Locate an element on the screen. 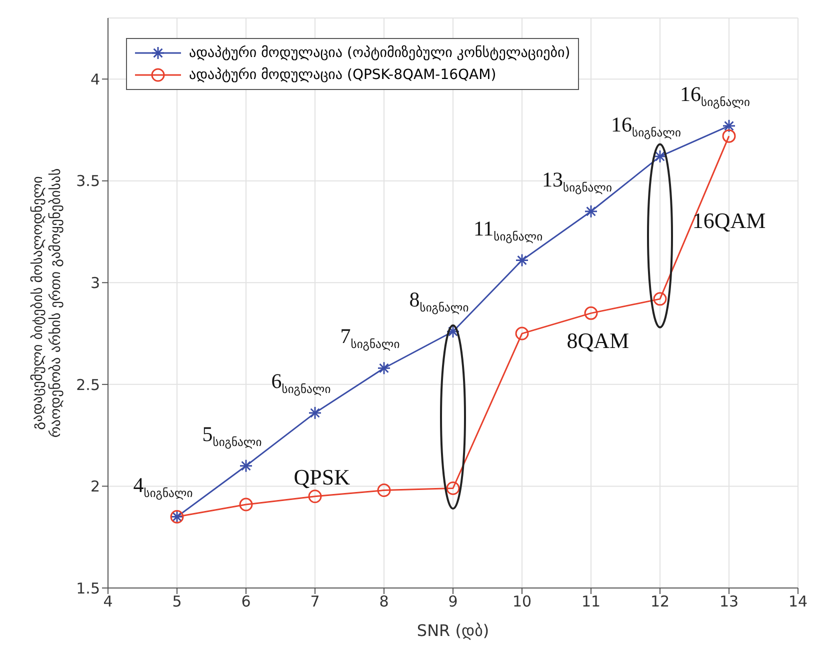  x-tick-label: 8 is located at coordinates (384, 601).